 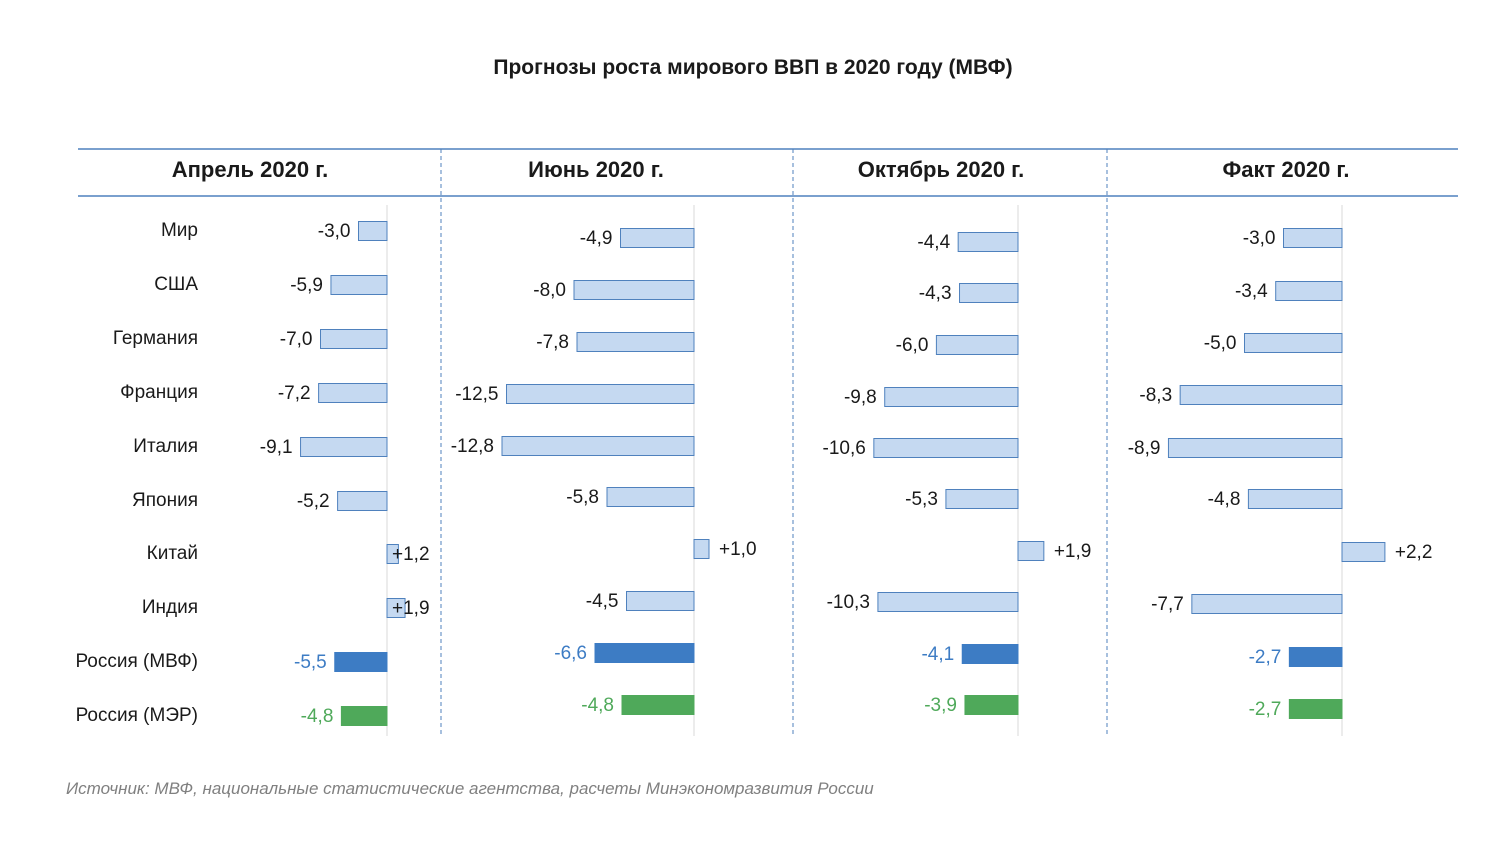 I want to click on category-label: Италия, so click(x=165, y=446).